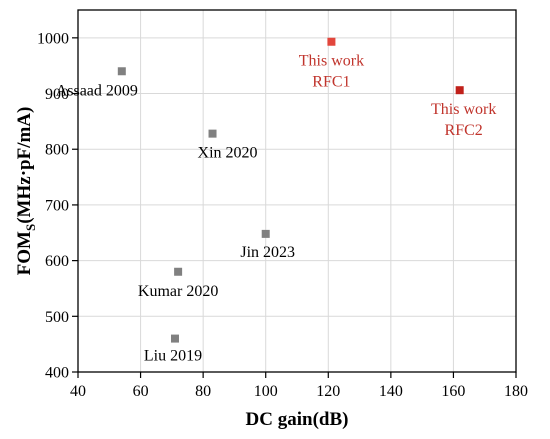 The image size is (550, 439). I want to click on x-tick-label: 140, so click(391, 391).